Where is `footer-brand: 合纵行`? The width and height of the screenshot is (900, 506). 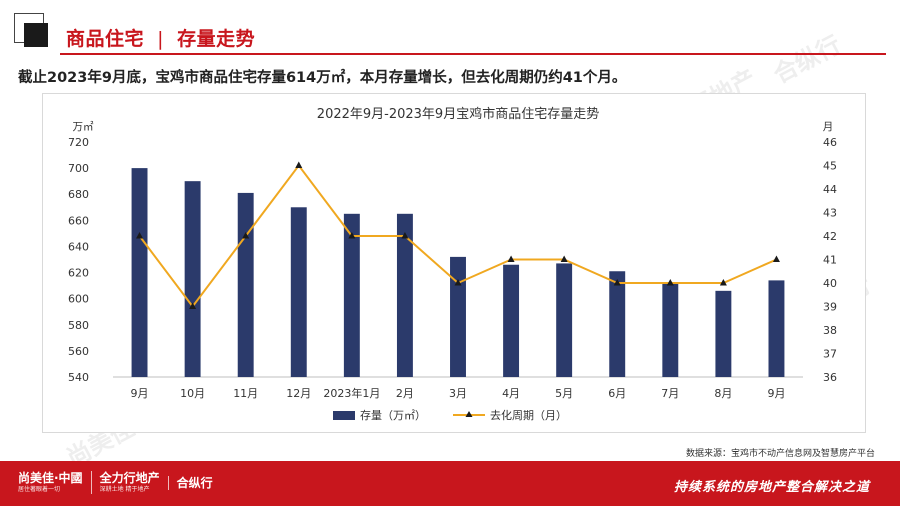
footer-brand: 合纵行 is located at coordinates (194, 482).